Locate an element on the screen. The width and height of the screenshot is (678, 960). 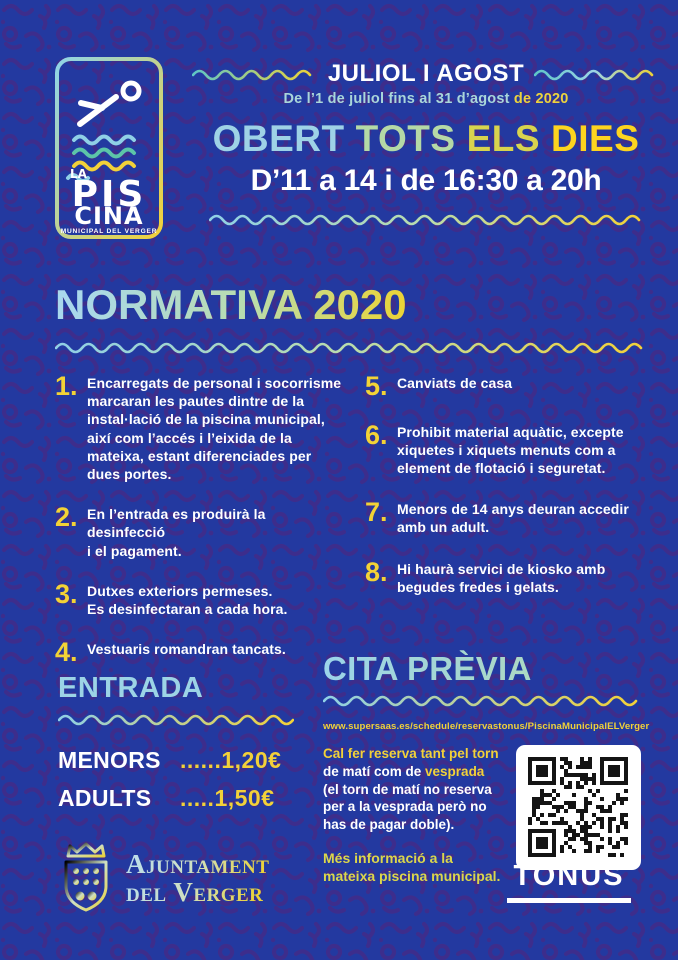
open-word: DIES is located at coordinates (595, 138).